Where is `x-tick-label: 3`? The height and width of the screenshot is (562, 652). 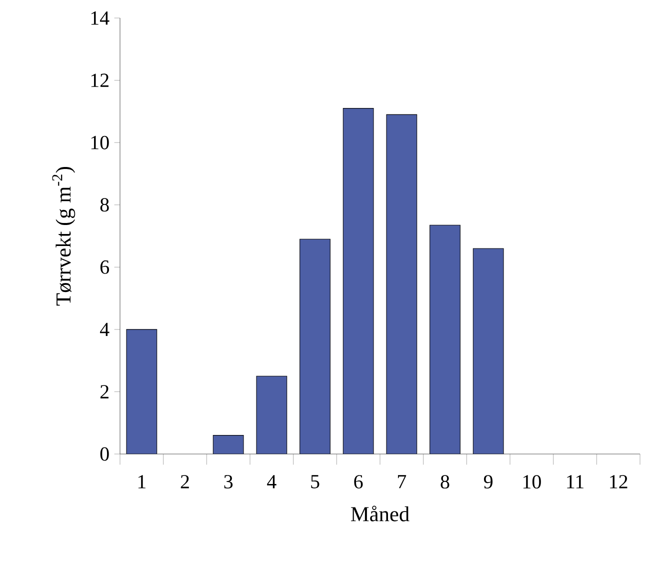 x-tick-label: 3 is located at coordinates (228, 481).